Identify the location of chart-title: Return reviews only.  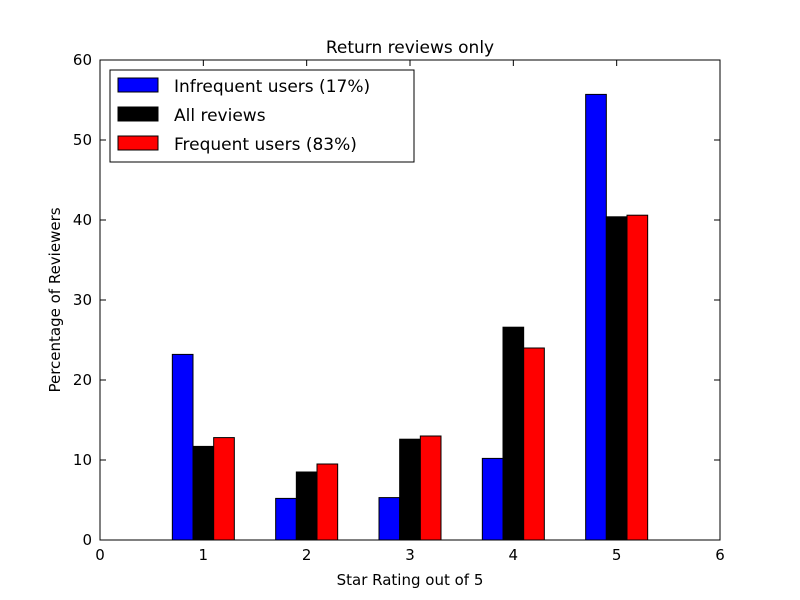
(410, 48).